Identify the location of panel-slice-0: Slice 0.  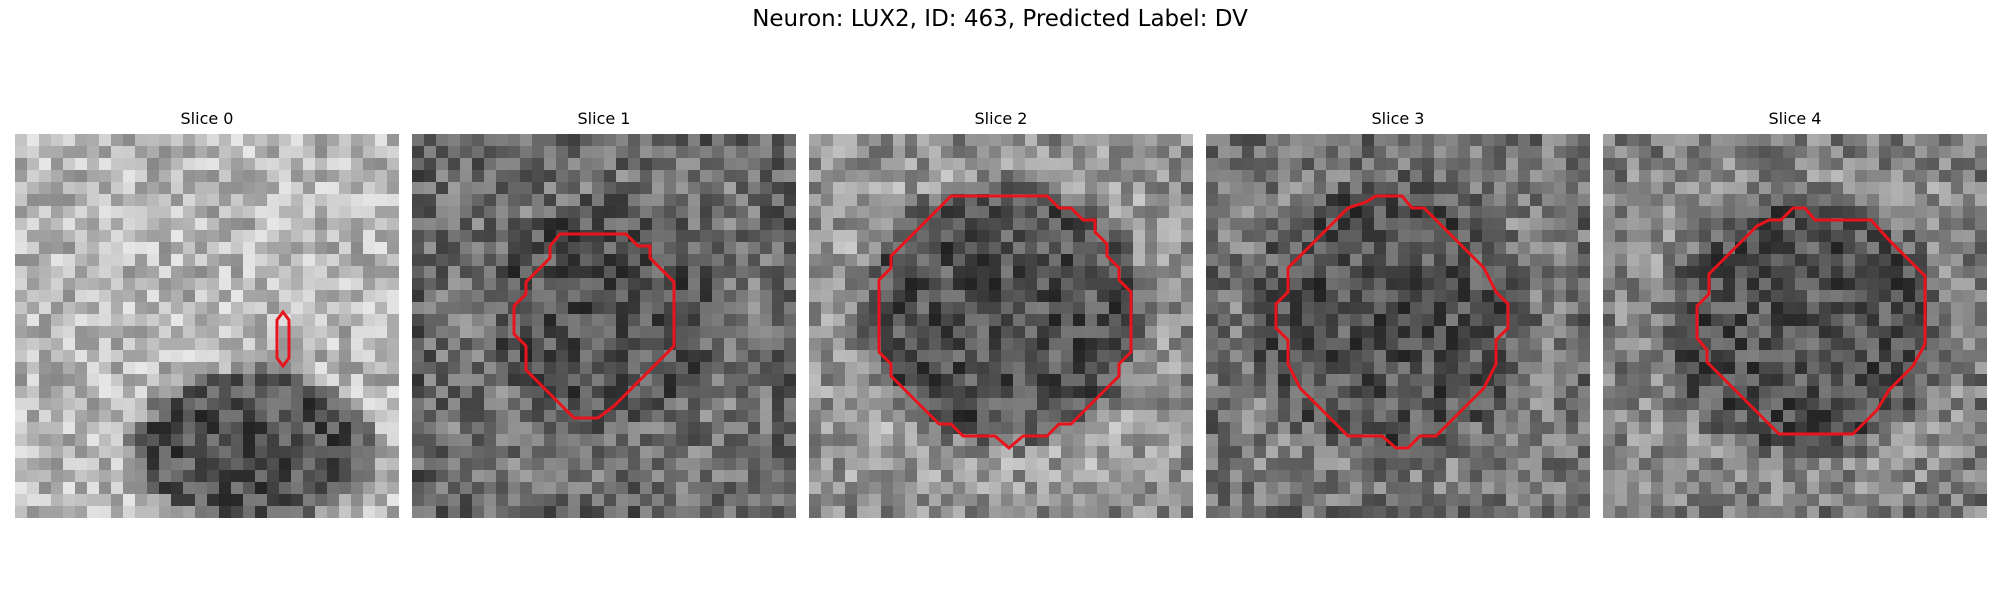
(207, 313).